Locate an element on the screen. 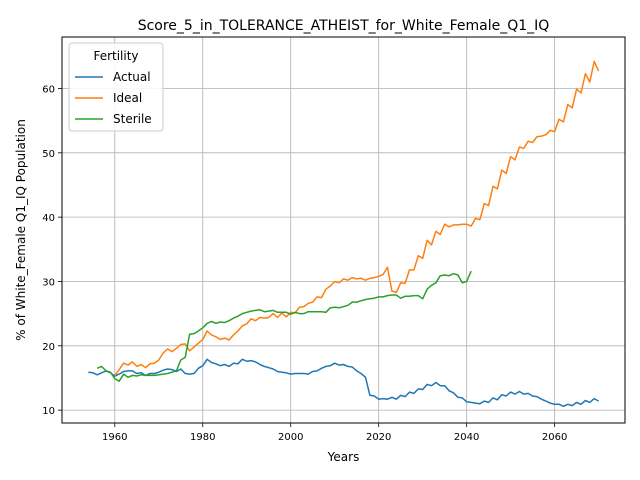  x-tick-label: 2060 is located at coordinates (554, 437).